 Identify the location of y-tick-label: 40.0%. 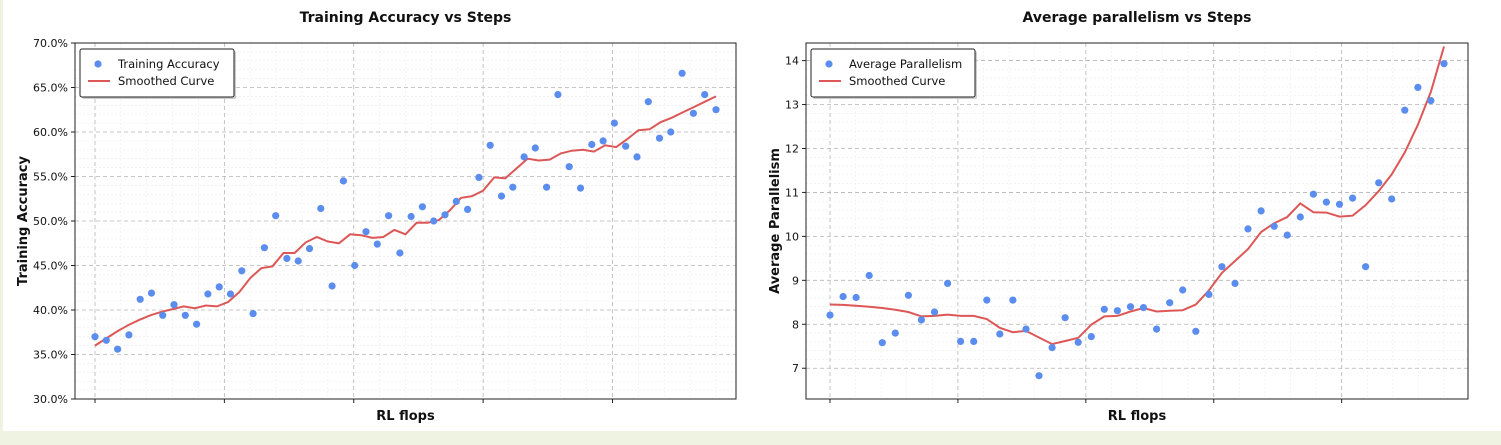
(50, 310).